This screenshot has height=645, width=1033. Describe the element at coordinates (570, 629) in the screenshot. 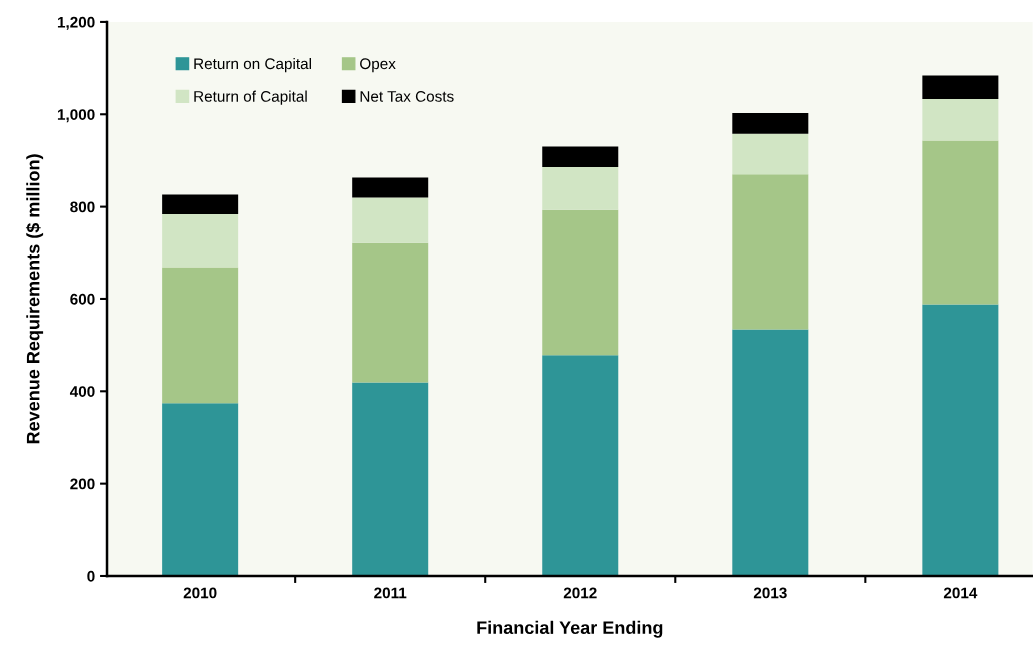

I see `x-axis-title: Financial Year Ending` at that location.